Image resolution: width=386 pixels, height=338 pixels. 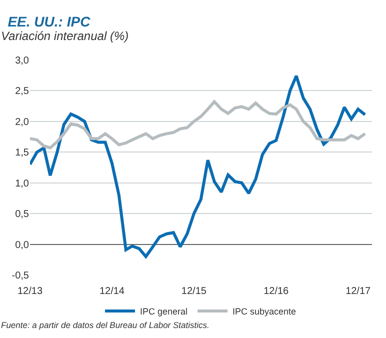 I want to click on y-tick-label: 0,5, so click(x=22, y=214).